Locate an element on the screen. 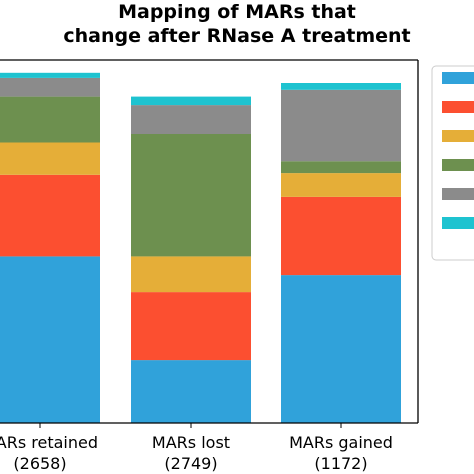 This screenshot has width=474, height=474. x-tick-label-2-1: (1172) is located at coordinates (340, 463).